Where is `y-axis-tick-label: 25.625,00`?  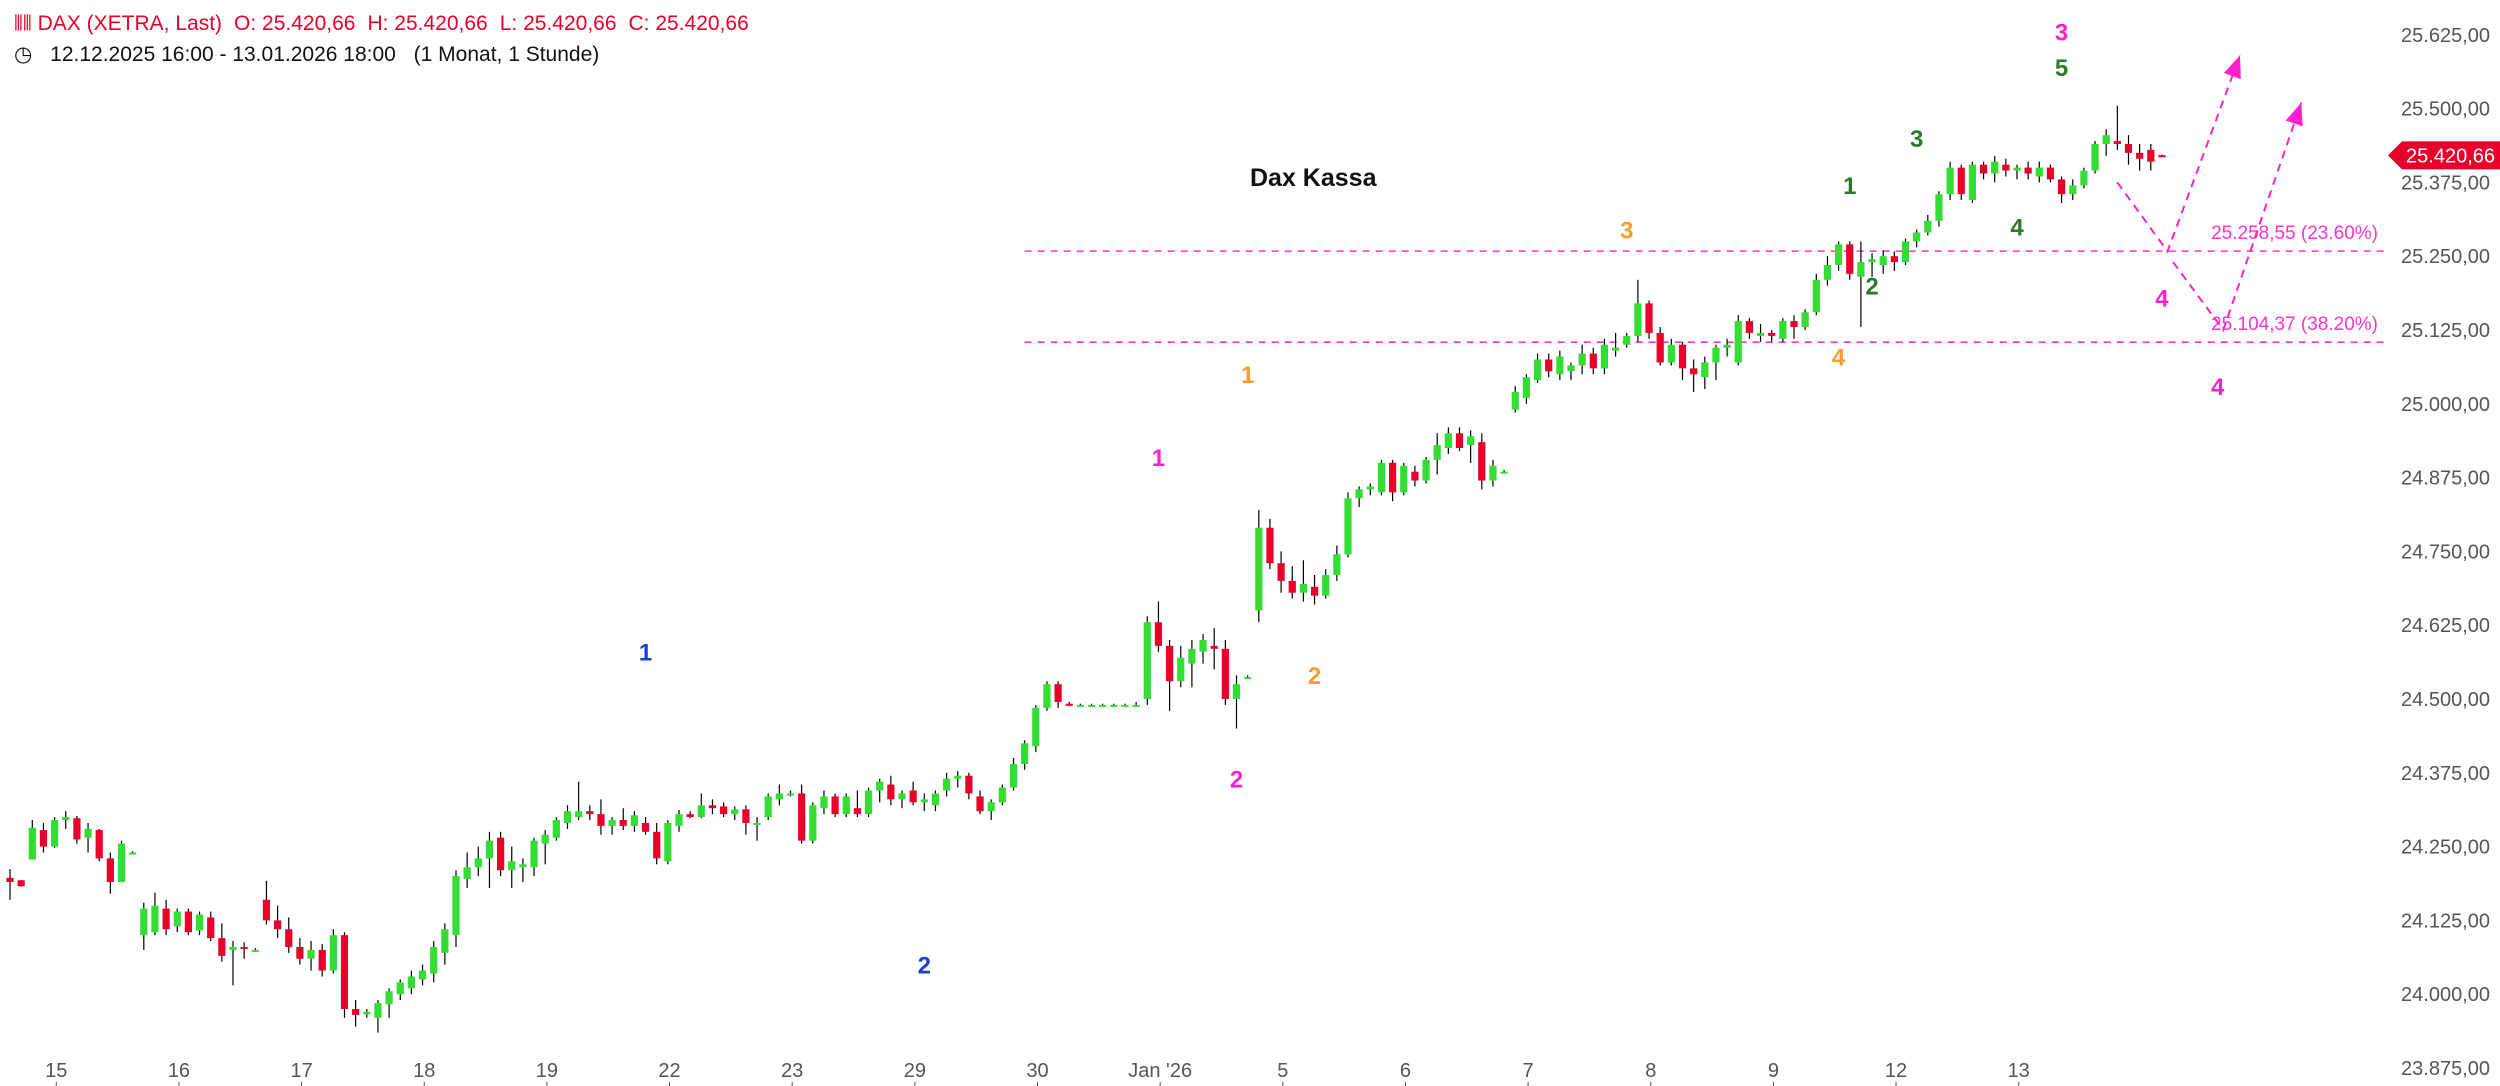 y-axis-tick-label: 25.625,00 is located at coordinates (2445, 36).